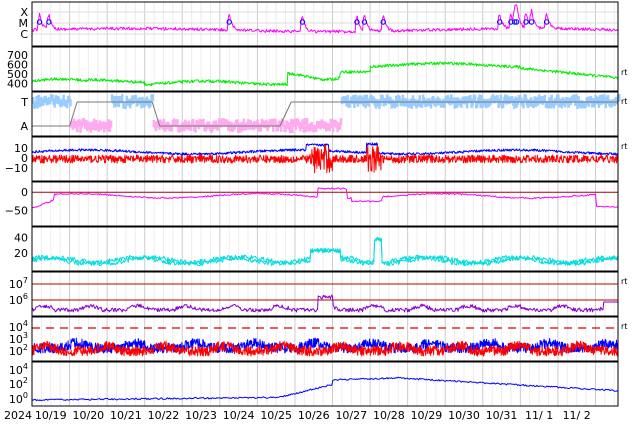 Image resolution: width=634 pixels, height=424 pixels. What do you see at coordinates (324, 159) in the screenshot?
I see `imf-bz-line` at bounding box center [324, 159].